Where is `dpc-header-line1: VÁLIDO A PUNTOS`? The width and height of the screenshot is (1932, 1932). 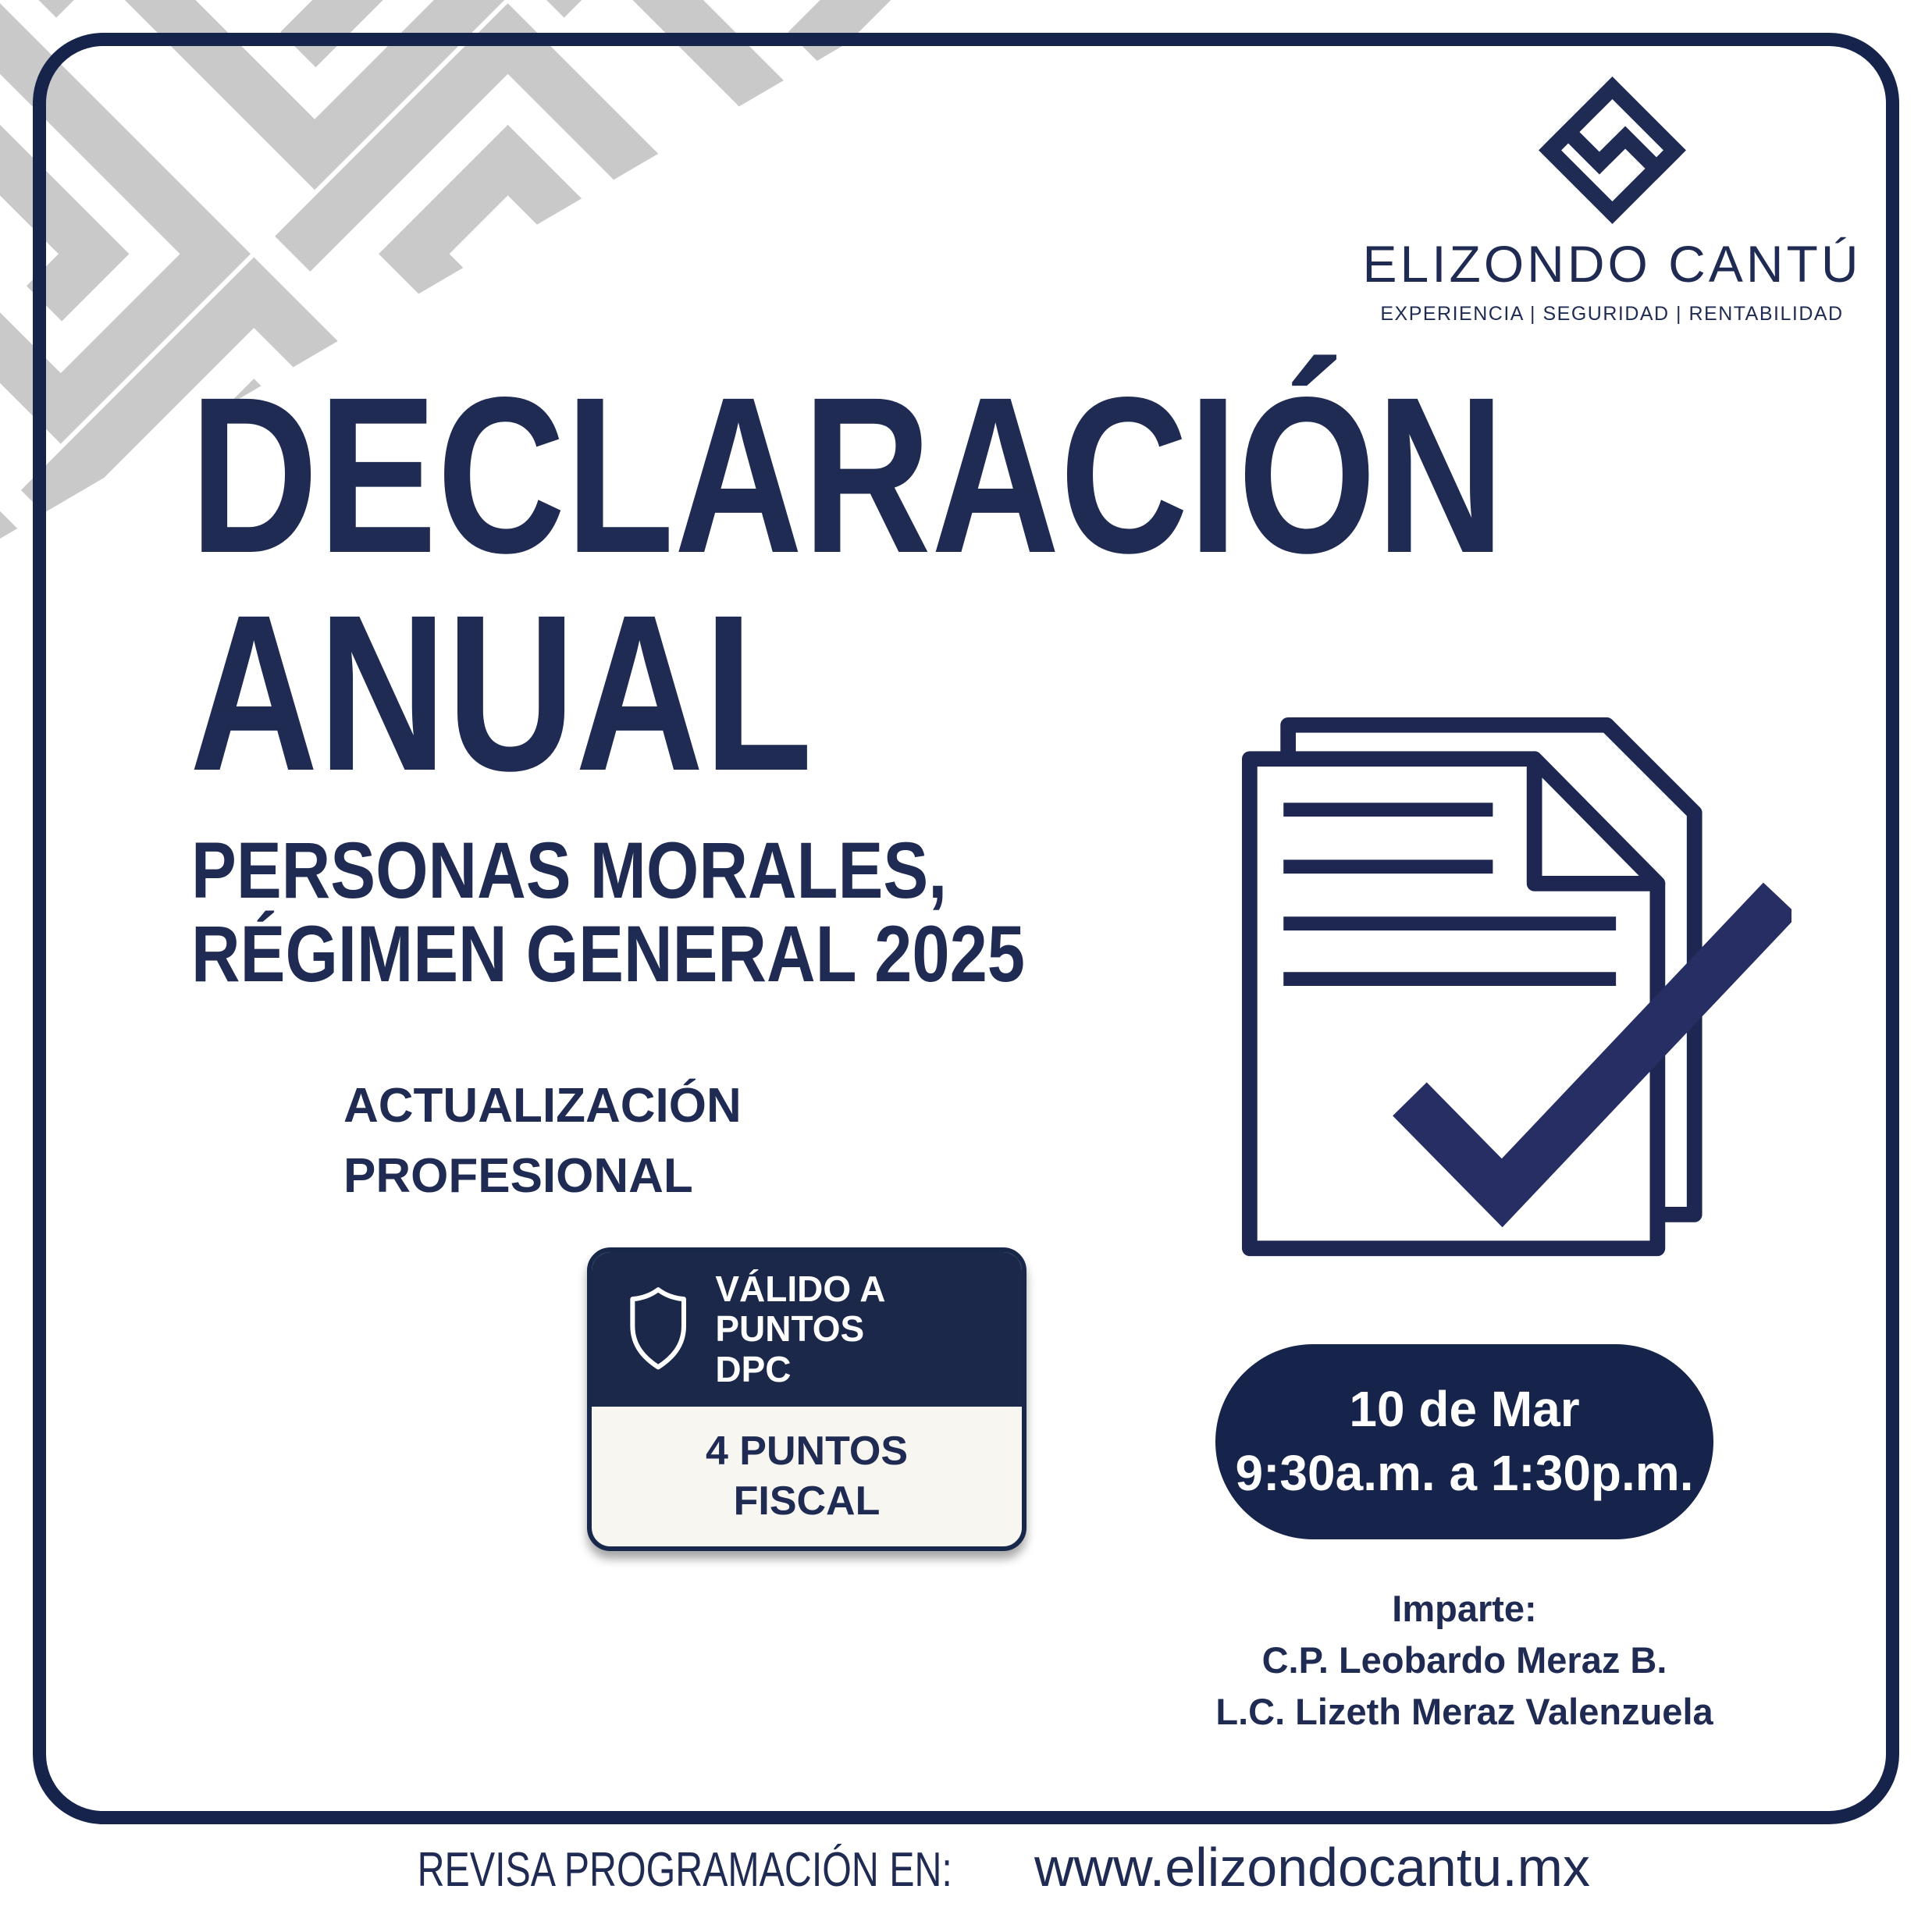 dpc-header-line1: VÁLIDO A PUNTOS is located at coordinates (799, 1309).